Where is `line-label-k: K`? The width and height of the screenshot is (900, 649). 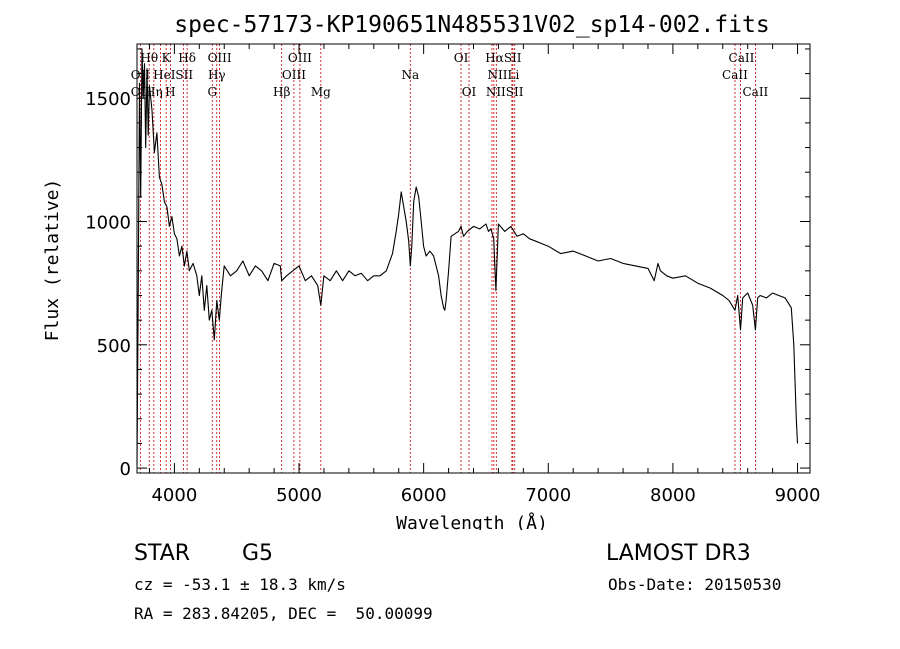
line-label-k: K is located at coordinates (167, 58).